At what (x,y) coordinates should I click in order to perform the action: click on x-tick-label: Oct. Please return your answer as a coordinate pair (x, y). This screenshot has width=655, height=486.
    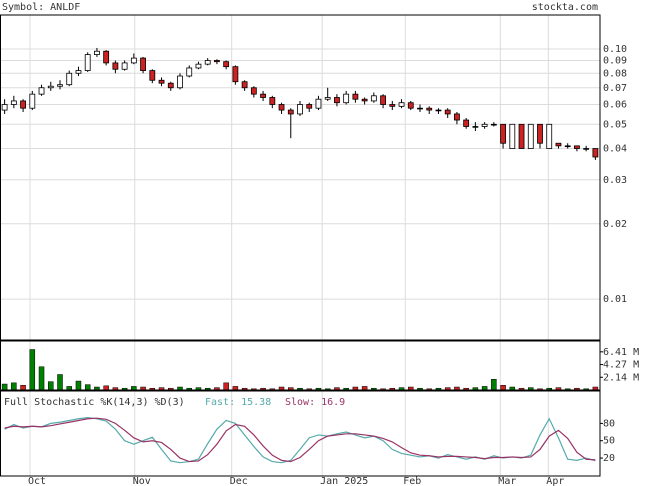
    Looking at the image, I should click on (37, 481).